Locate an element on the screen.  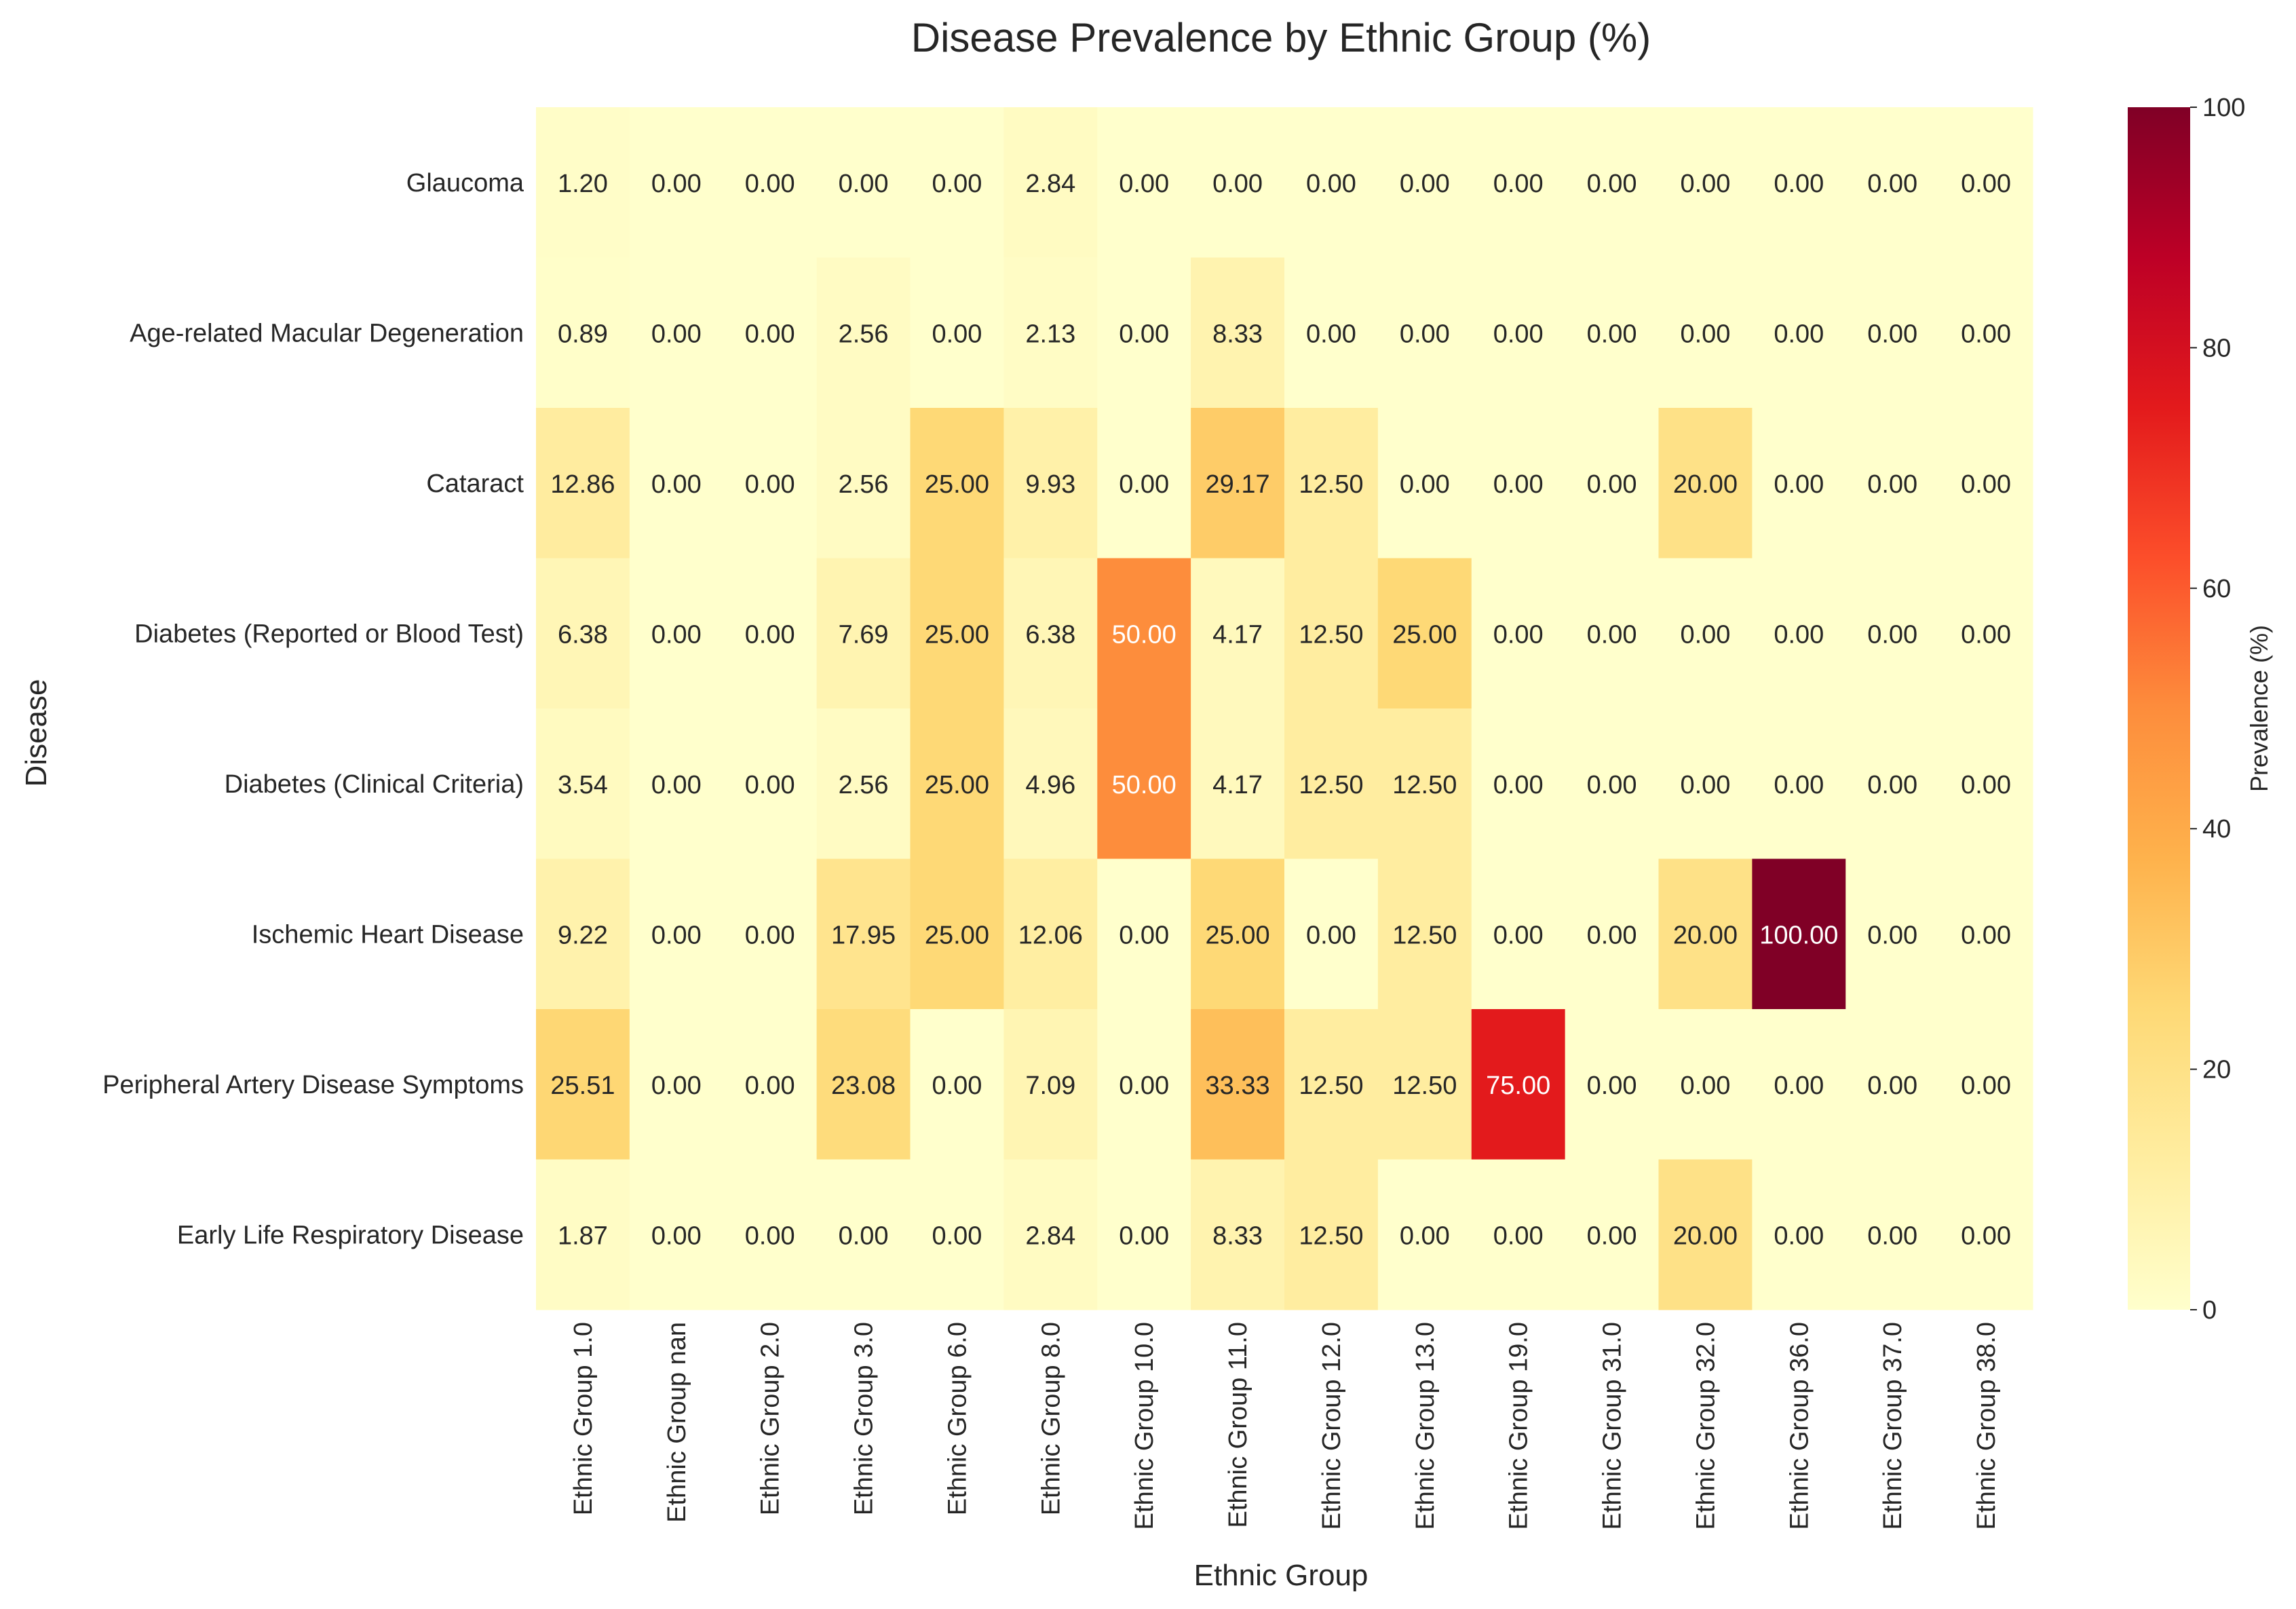
cell-value-label: 33.33 is located at coordinates (1238, 1086).